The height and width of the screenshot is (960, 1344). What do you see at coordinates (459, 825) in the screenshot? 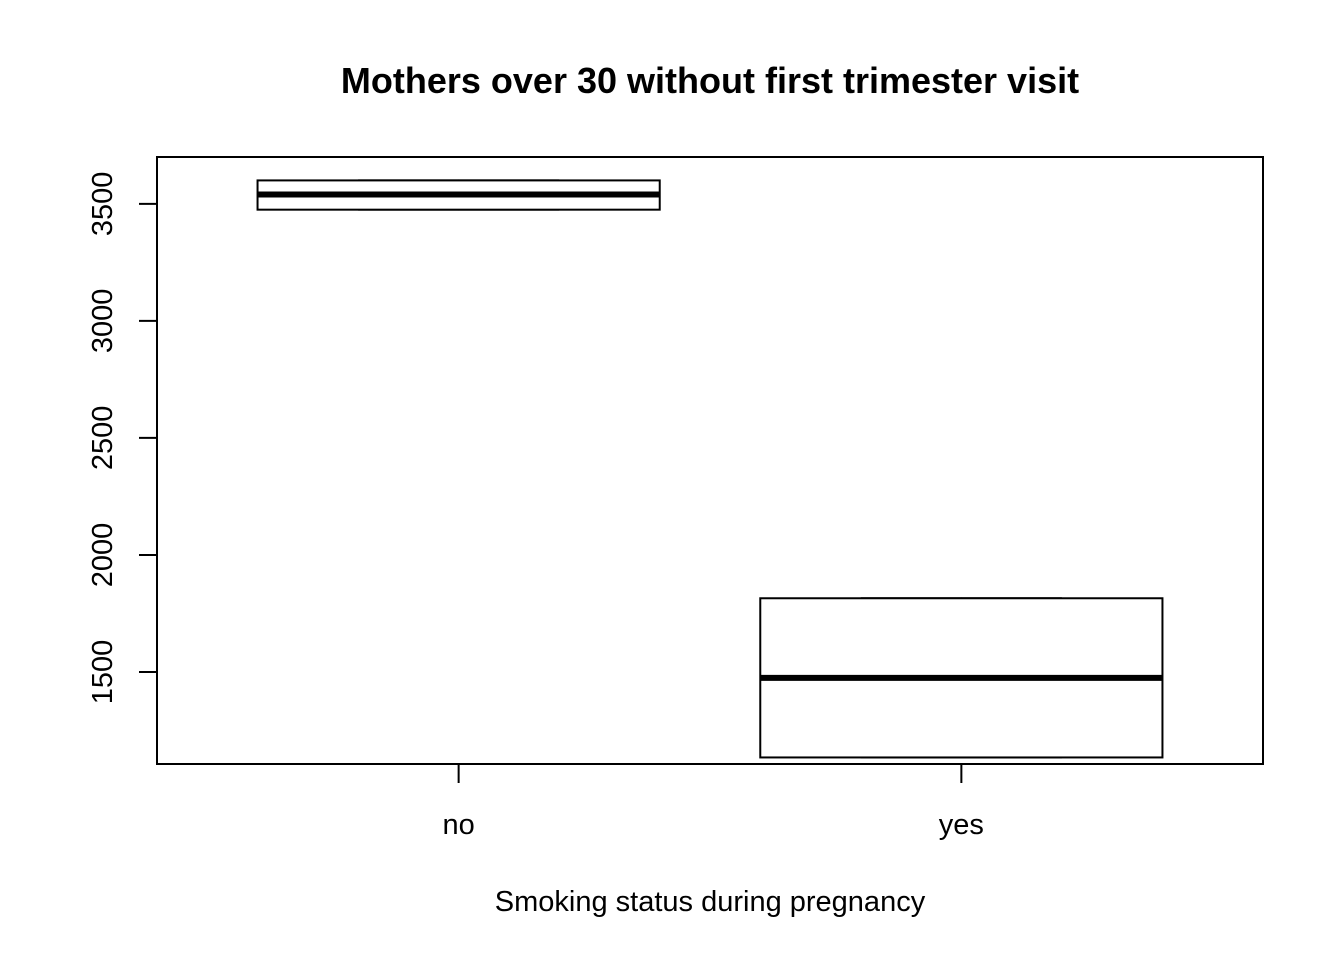
I see `x-tick-label: no` at bounding box center [459, 825].